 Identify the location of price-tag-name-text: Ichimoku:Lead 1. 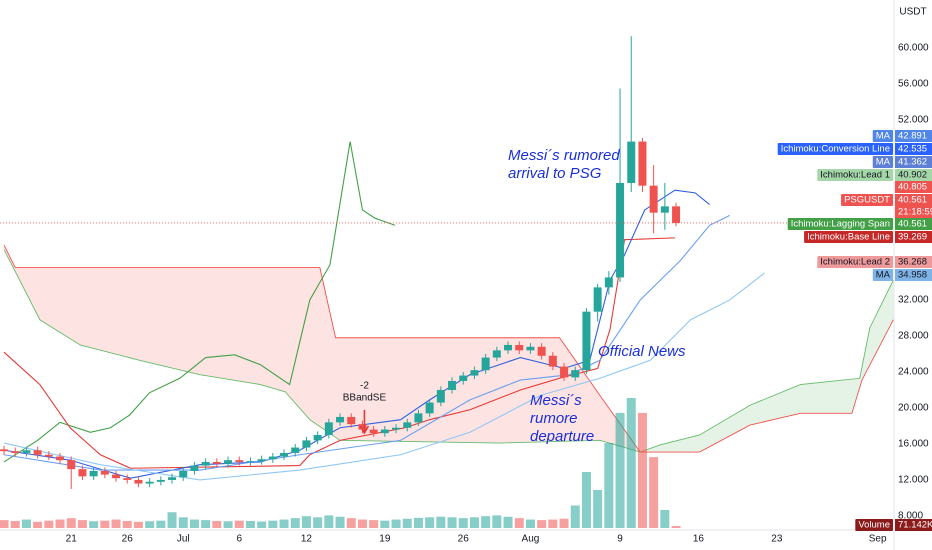
(855, 175).